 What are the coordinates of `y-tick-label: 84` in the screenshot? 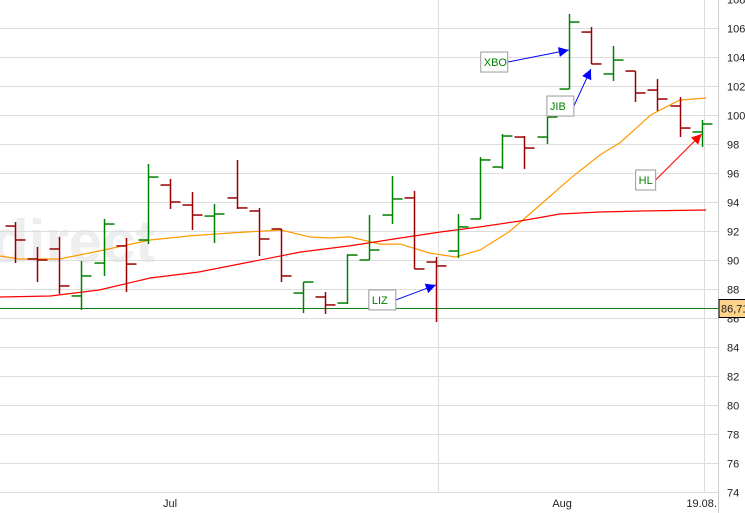 It's located at (733, 349).